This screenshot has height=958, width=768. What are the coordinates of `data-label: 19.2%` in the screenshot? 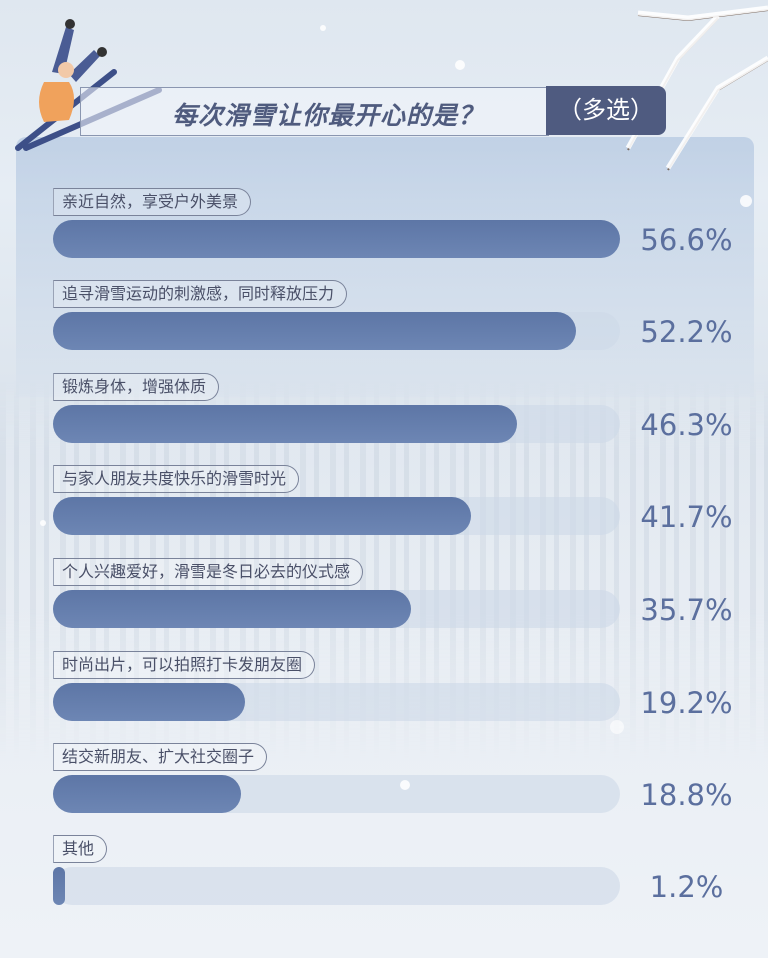 It's located at (686, 703).